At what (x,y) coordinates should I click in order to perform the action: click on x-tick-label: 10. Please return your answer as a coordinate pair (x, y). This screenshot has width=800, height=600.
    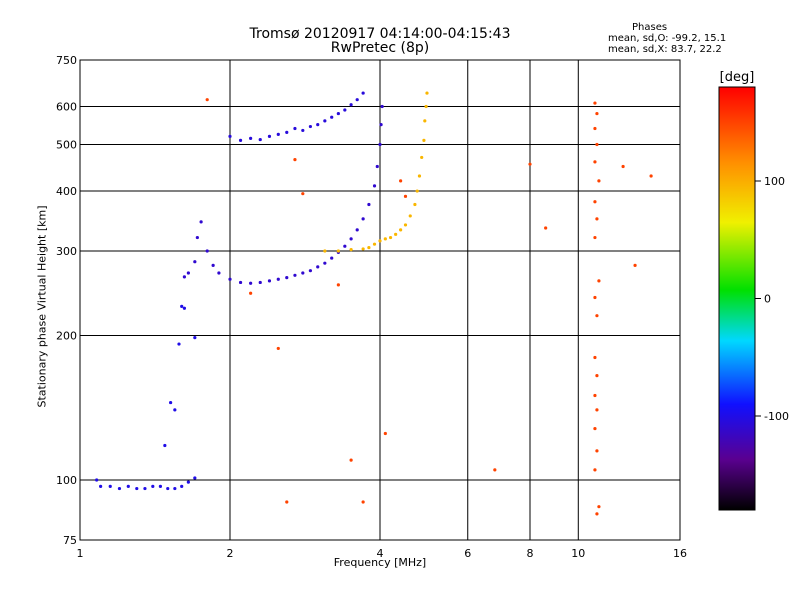
    Looking at the image, I should click on (578, 553).